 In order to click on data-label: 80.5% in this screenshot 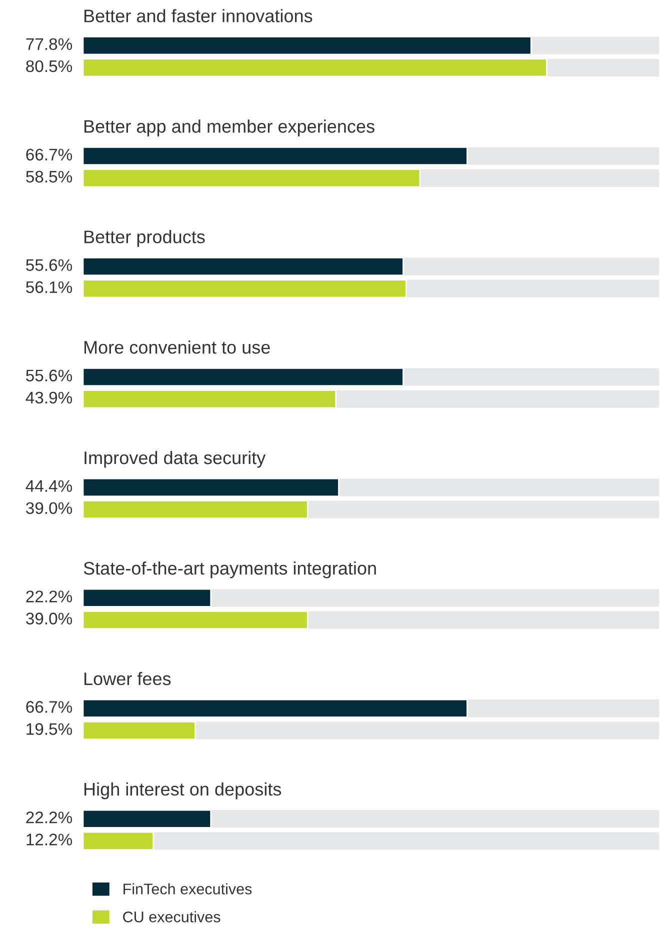, I will do `click(49, 66)`.